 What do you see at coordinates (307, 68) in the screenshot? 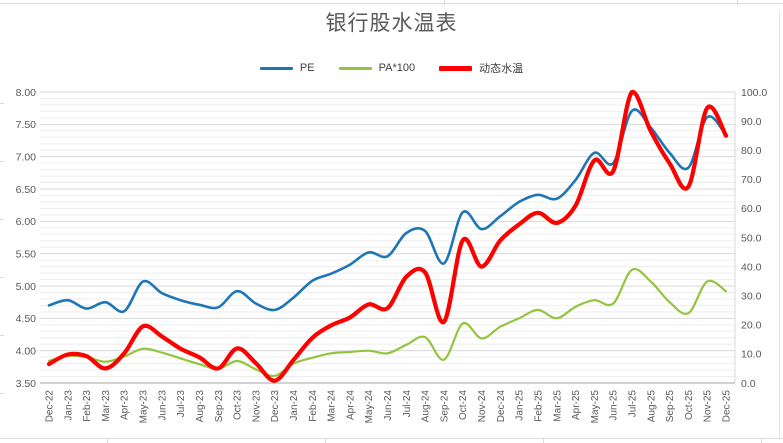
I see `legend-item-label: PE` at bounding box center [307, 68].